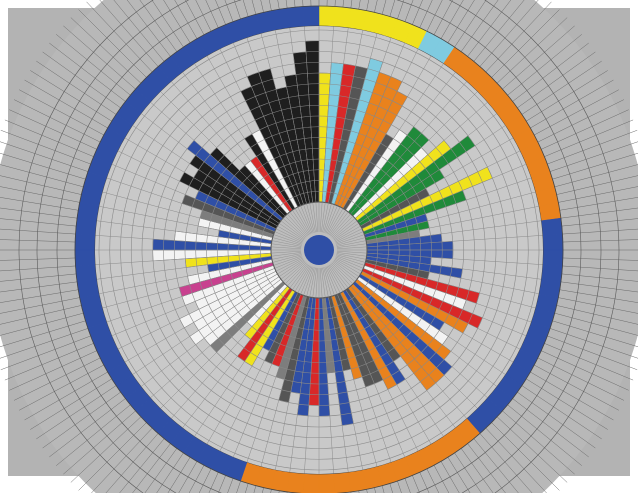  Describe the element at coordinates (319, 250) in the screenshot. I see `hub` at that location.